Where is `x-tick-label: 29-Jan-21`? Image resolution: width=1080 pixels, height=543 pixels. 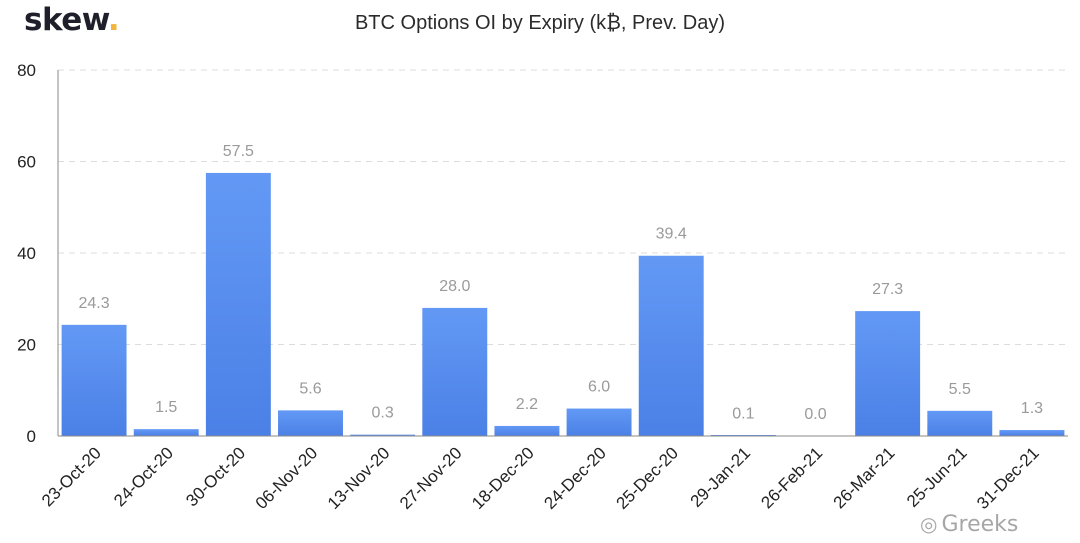
x-tick-label: 29-Jan-21 is located at coordinates (721, 477).